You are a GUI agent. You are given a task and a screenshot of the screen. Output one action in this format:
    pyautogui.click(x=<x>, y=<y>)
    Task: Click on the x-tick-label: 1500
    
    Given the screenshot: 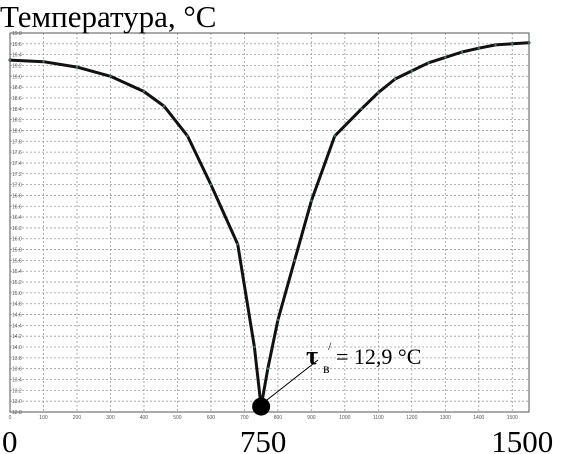 What is the action you would take?
    pyautogui.click(x=512, y=418)
    